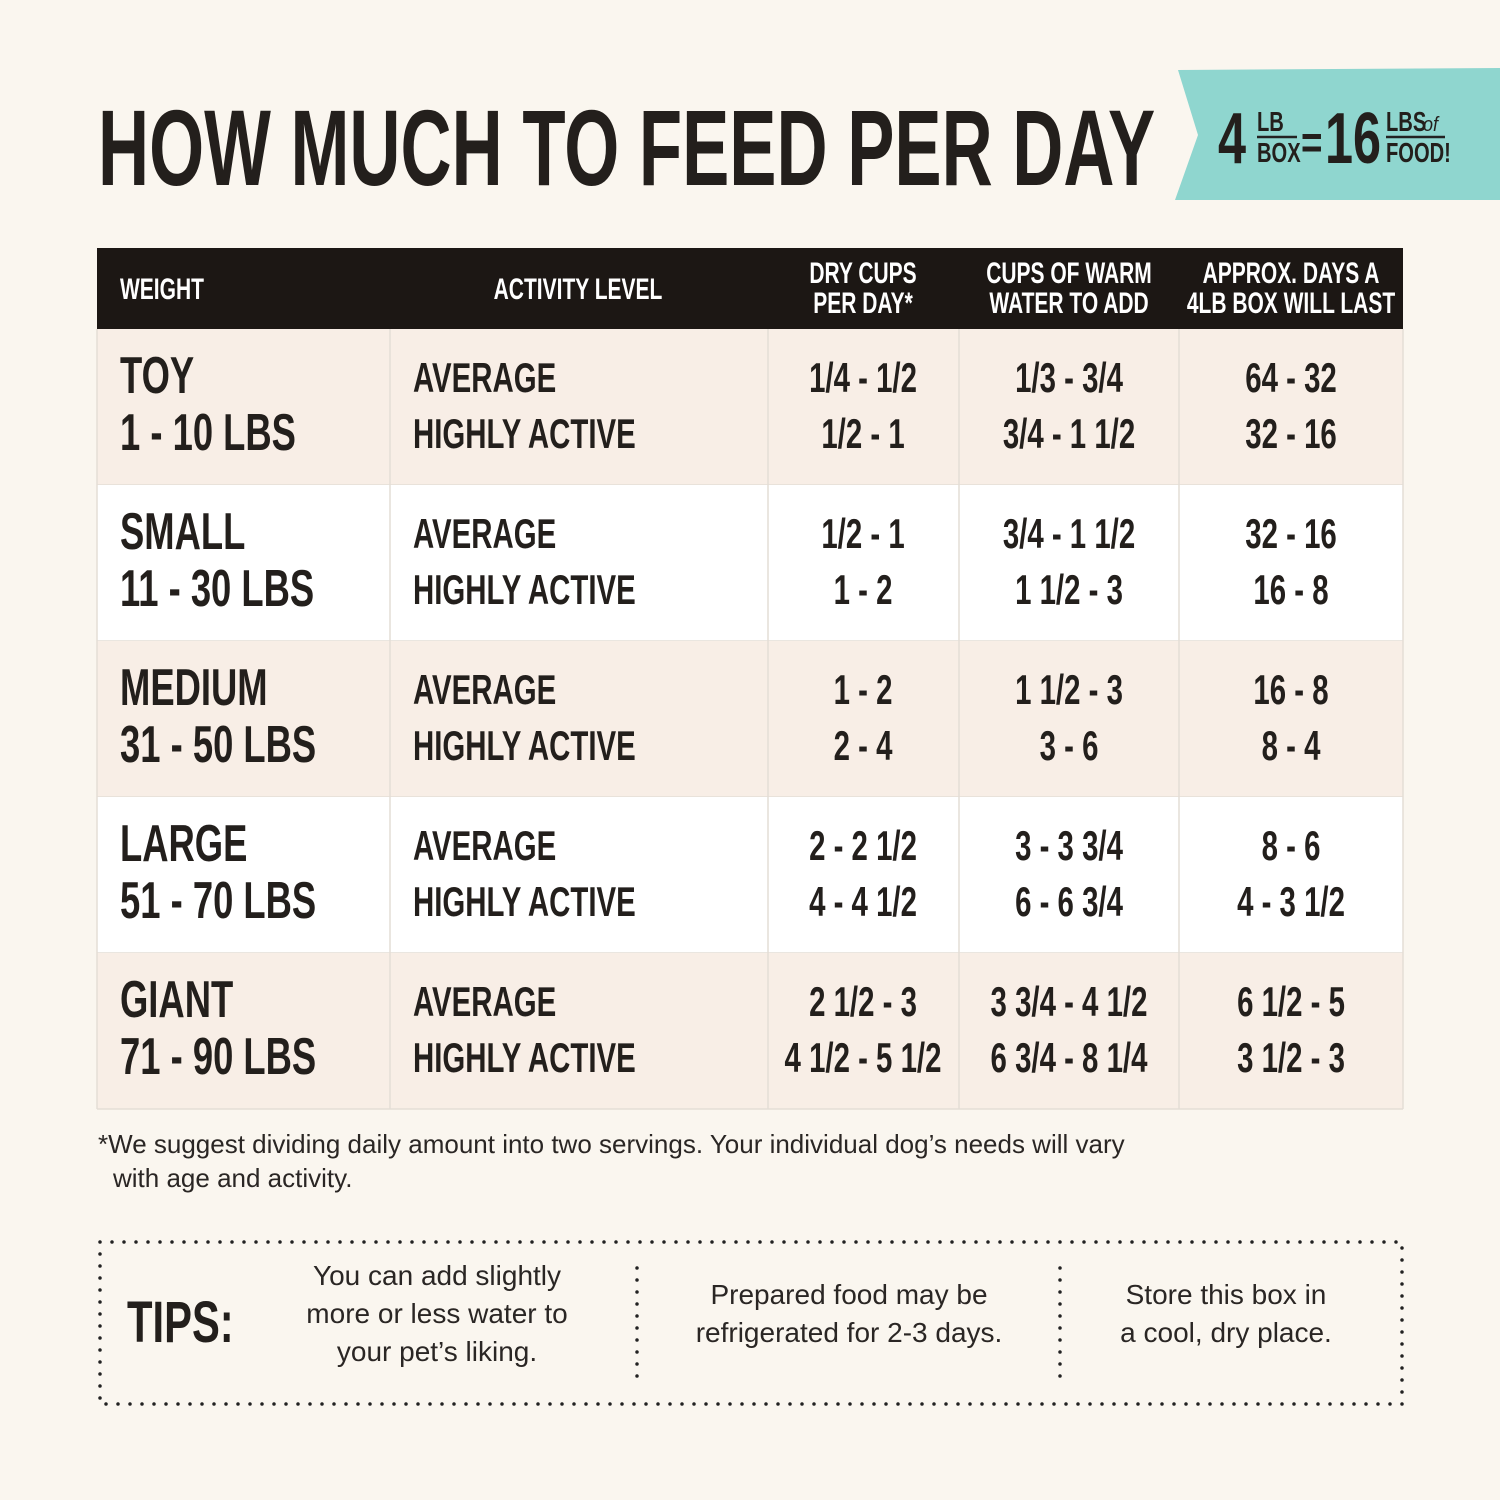  What do you see at coordinates (183, 842) in the screenshot?
I see `size-class: LARGE` at bounding box center [183, 842].